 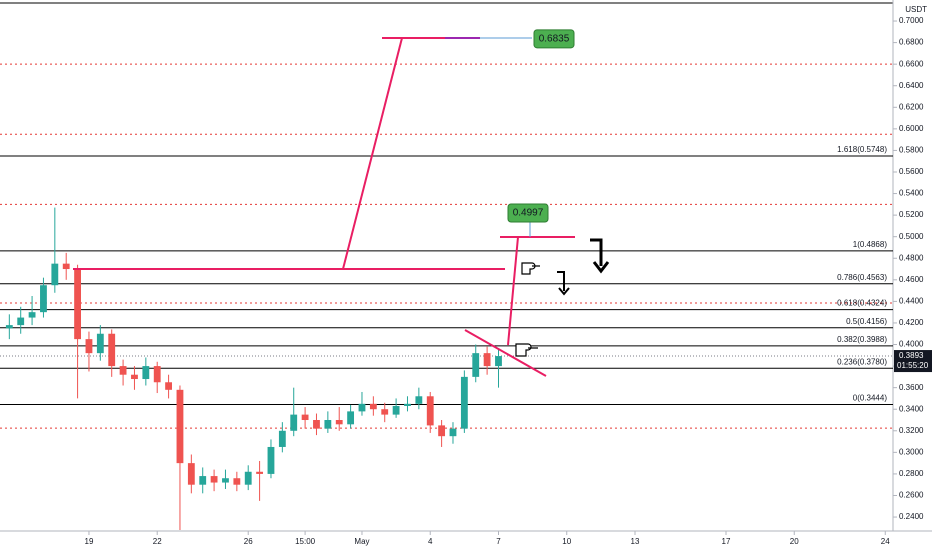 I want to click on fib-label: 0(0.3444), so click(x=870, y=398).